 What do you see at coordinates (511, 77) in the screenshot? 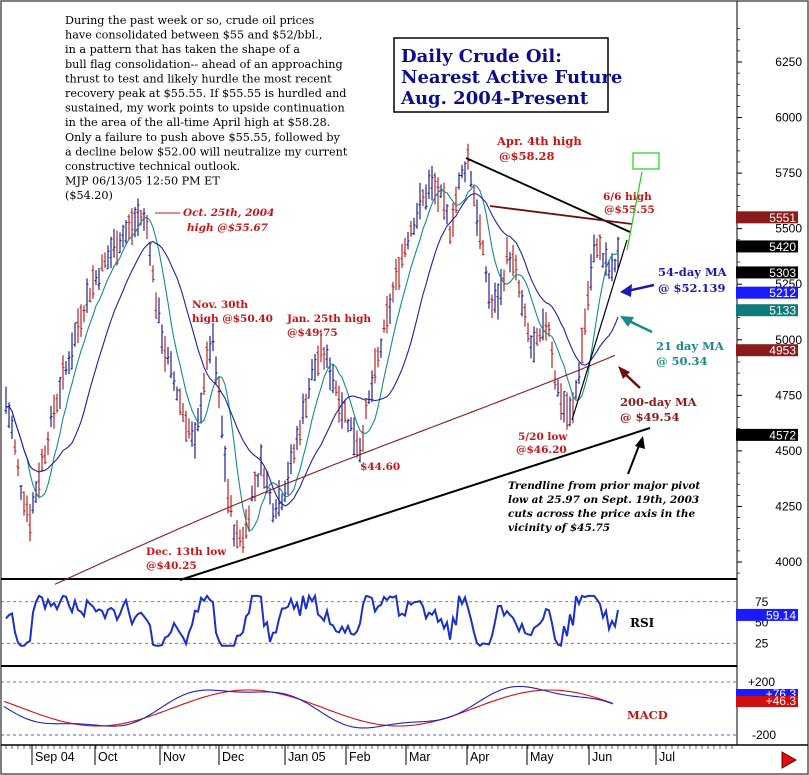
I see `title-line-2: Nearest Active Future` at bounding box center [511, 77].